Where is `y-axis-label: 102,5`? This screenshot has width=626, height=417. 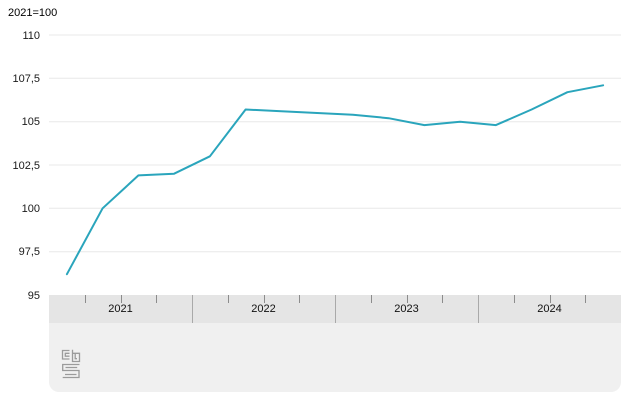 y-axis-label: 102,5 is located at coordinates (26, 165).